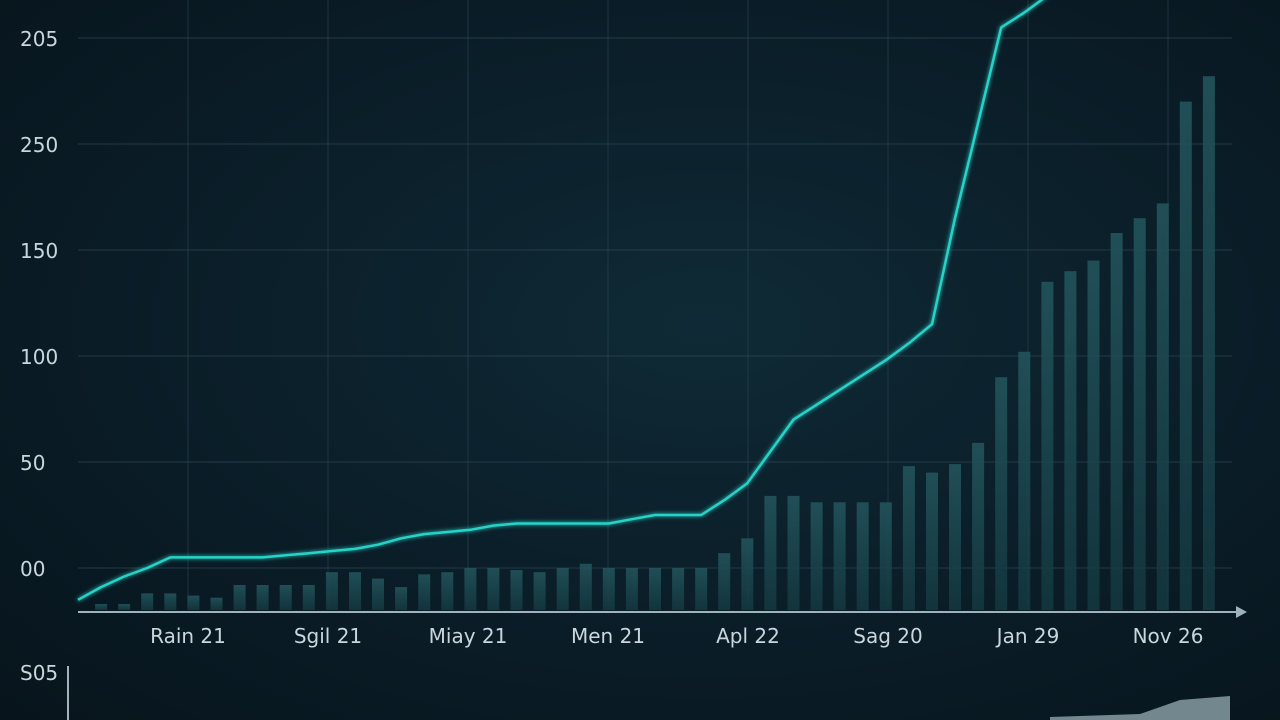  I want to click on y-tick-label: 00, so click(32, 569).